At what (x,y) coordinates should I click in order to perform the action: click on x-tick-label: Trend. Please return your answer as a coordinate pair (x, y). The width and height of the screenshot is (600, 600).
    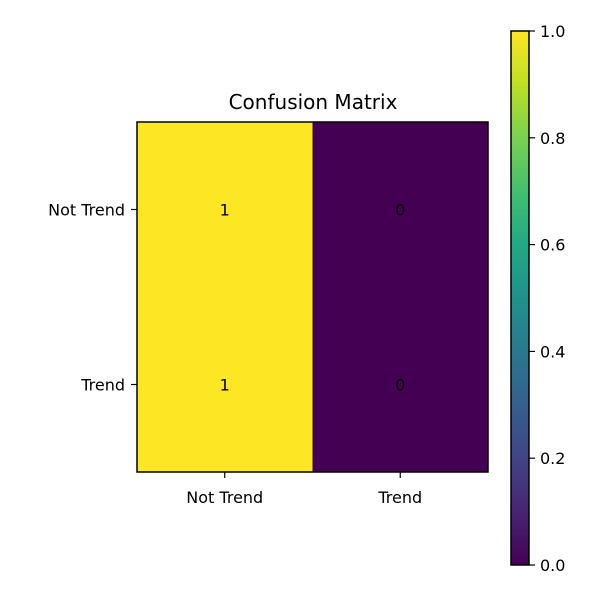
    Looking at the image, I should click on (399, 497).